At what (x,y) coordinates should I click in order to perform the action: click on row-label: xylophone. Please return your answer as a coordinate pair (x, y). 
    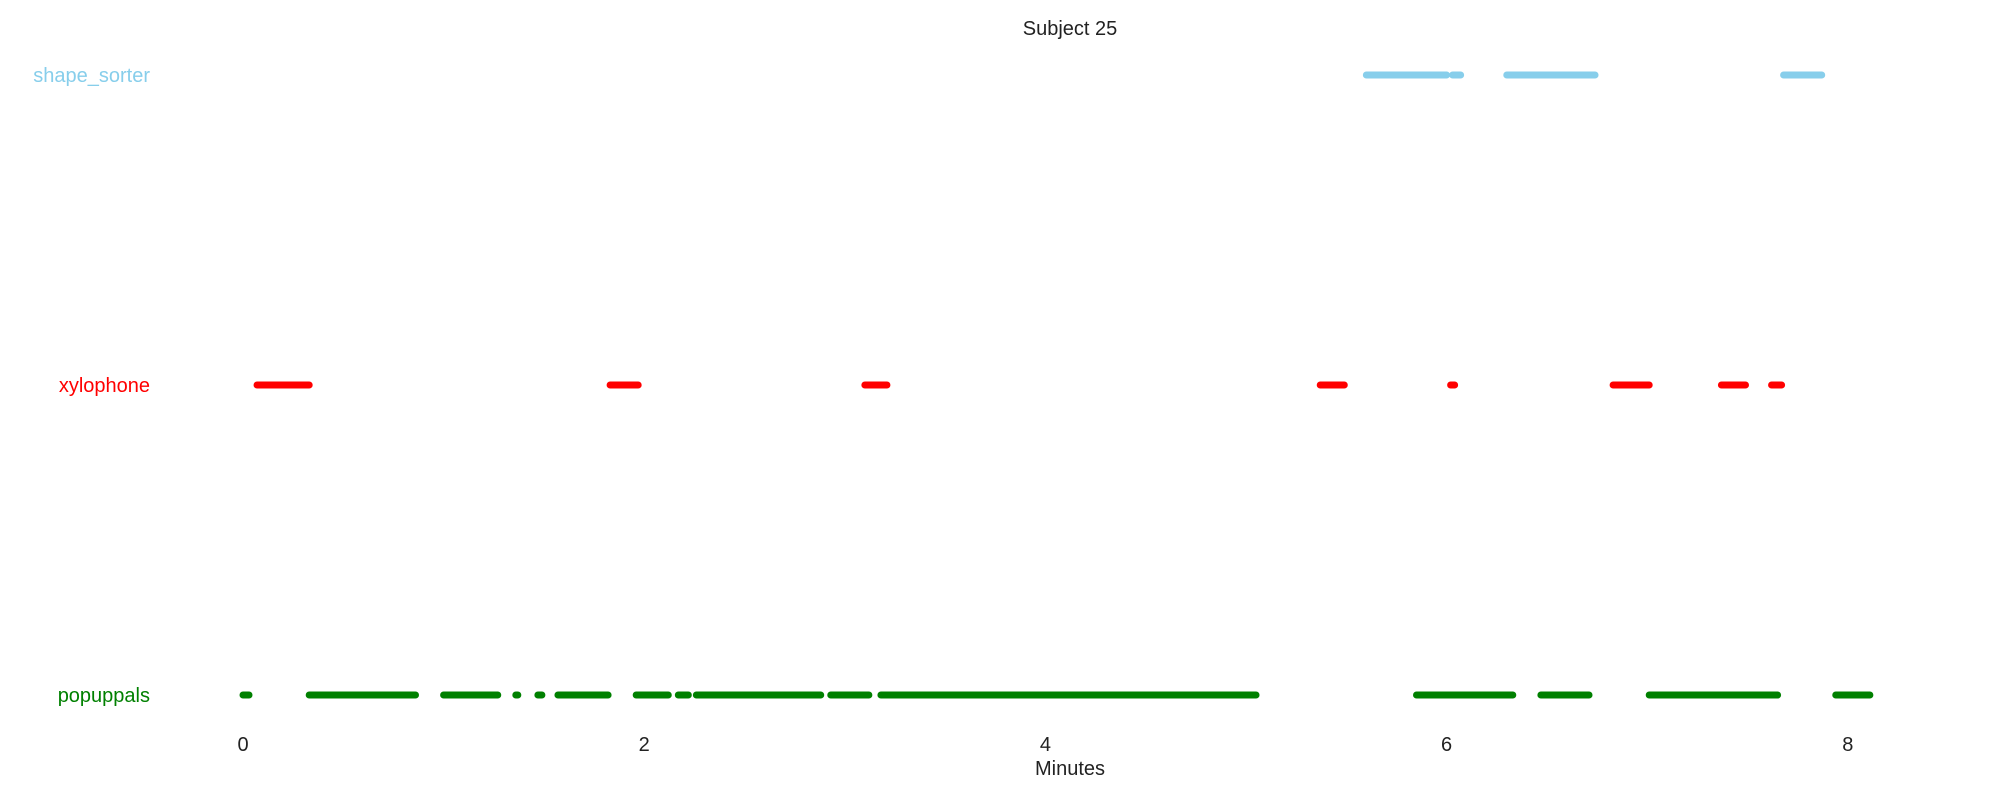
    Looking at the image, I should click on (104, 386).